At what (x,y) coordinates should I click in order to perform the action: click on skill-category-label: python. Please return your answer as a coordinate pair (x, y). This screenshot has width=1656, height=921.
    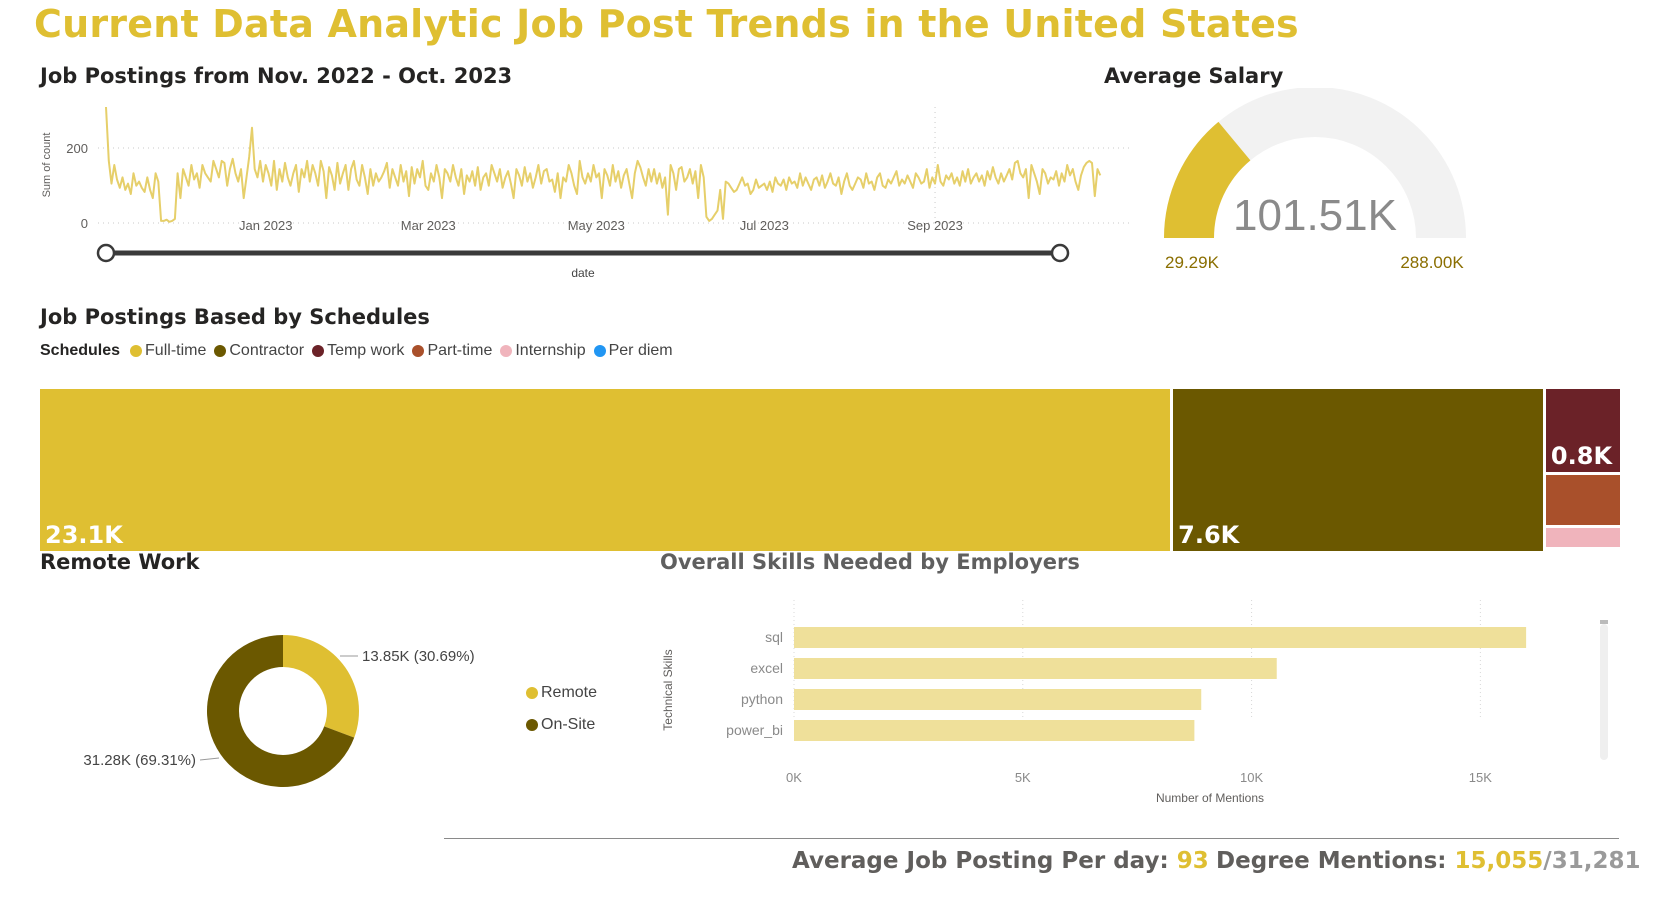
    Looking at the image, I should click on (762, 699).